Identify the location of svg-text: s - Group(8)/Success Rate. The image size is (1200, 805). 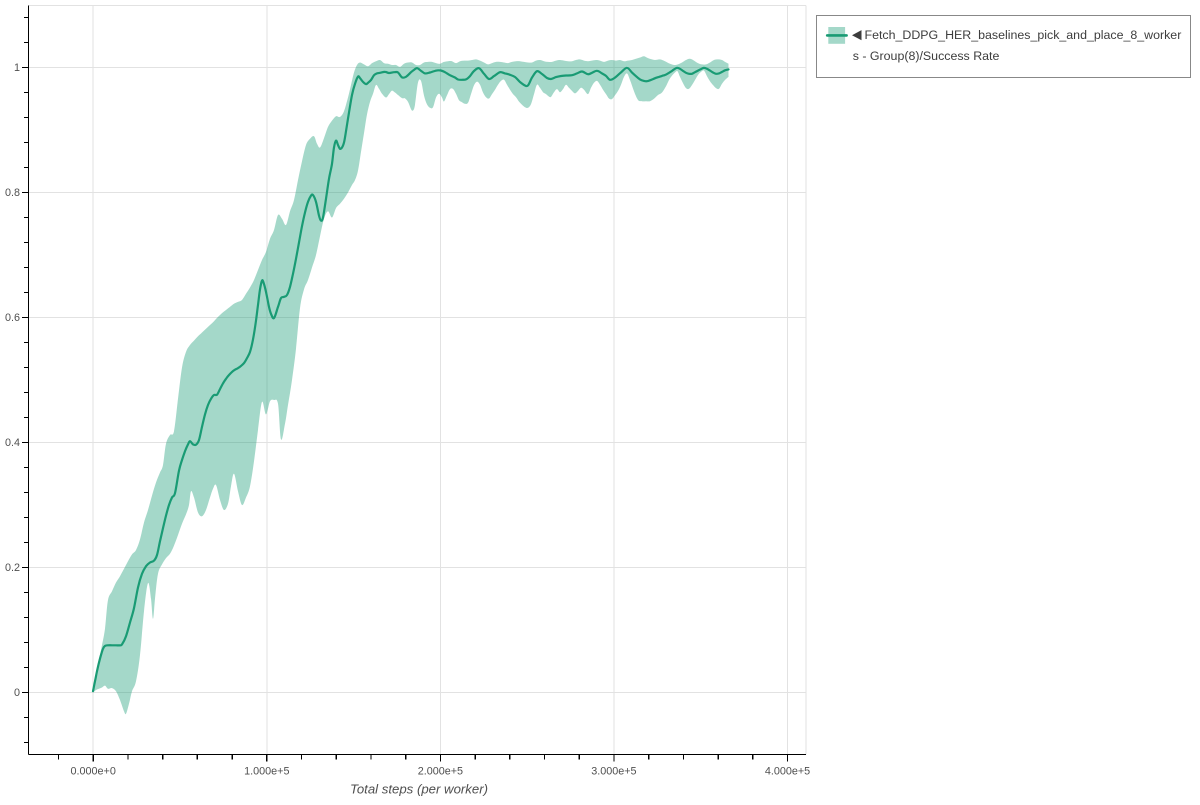
(926, 56).